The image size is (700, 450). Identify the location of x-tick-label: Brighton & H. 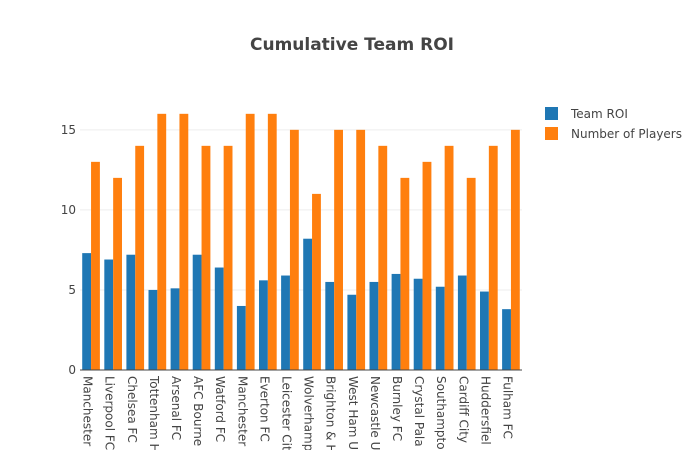
(331, 413).